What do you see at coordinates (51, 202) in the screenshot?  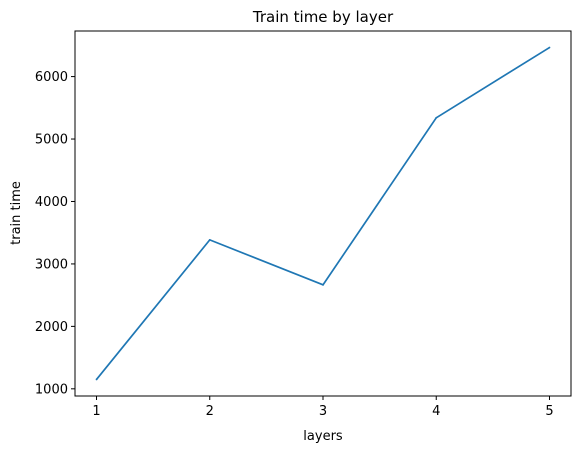 I see `y-tick-label-4: 4000` at bounding box center [51, 202].